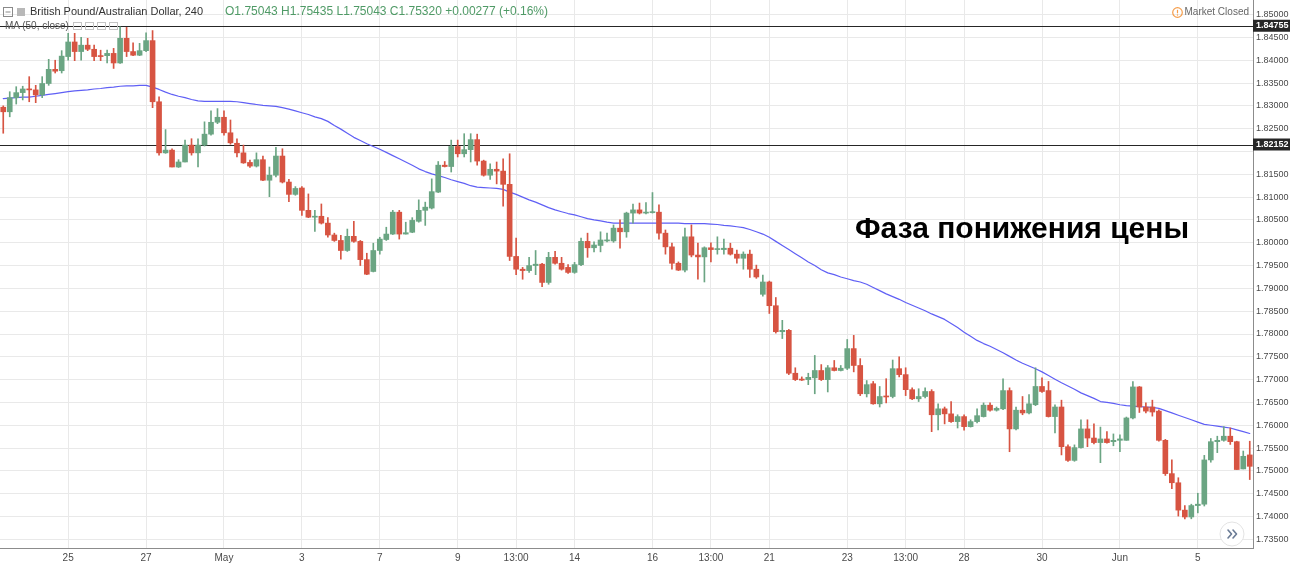  What do you see at coordinates (1272, 379) in the screenshot?
I see `y-tick-label: 1.77000` at bounding box center [1272, 379].